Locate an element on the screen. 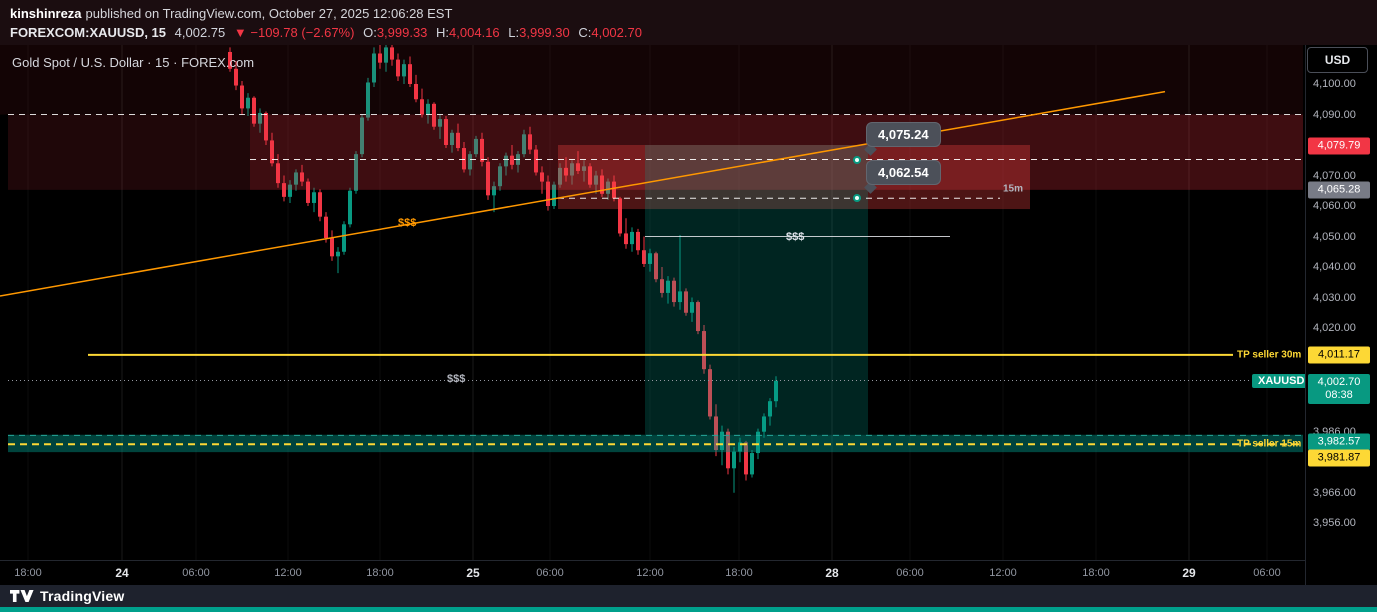 This screenshot has height=612, width=1377. plot-label-tp-seller-30m: TP seller 30m is located at coordinates (1269, 355).